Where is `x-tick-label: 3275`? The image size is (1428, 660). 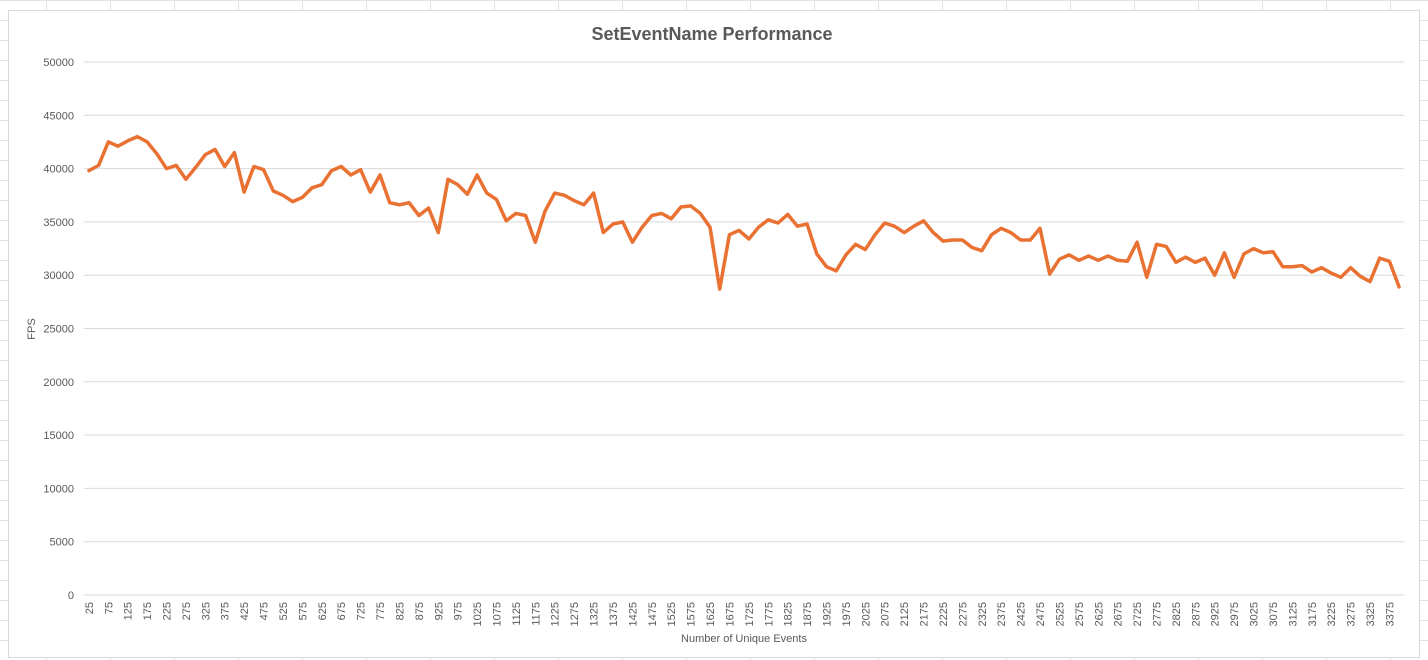
x-tick-label: 3275 is located at coordinates (1352, 614).